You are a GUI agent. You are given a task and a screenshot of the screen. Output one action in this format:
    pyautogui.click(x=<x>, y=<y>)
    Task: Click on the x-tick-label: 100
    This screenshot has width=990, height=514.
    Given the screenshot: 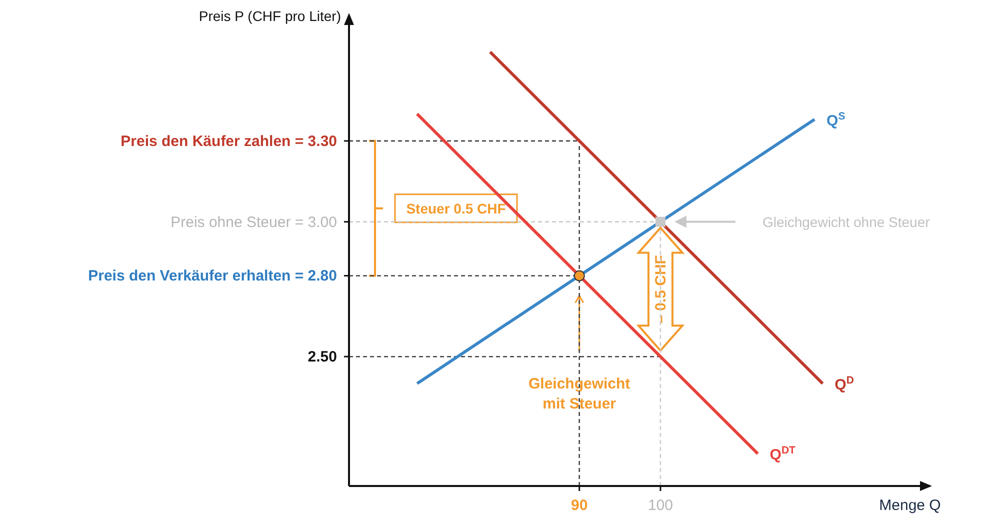 What is the action you would take?
    pyautogui.click(x=660, y=505)
    